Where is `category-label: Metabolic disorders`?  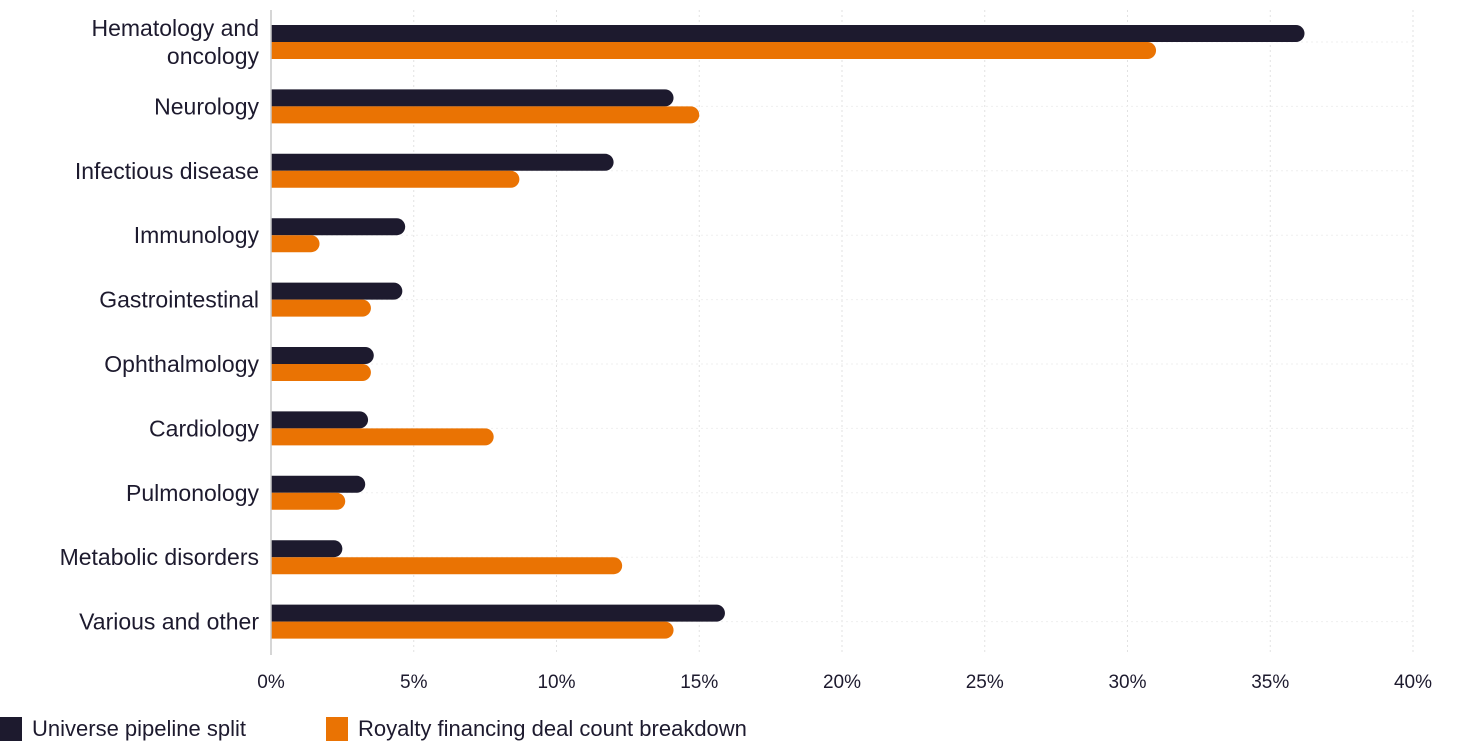
category-label: Metabolic disorders is located at coordinates (159, 557).